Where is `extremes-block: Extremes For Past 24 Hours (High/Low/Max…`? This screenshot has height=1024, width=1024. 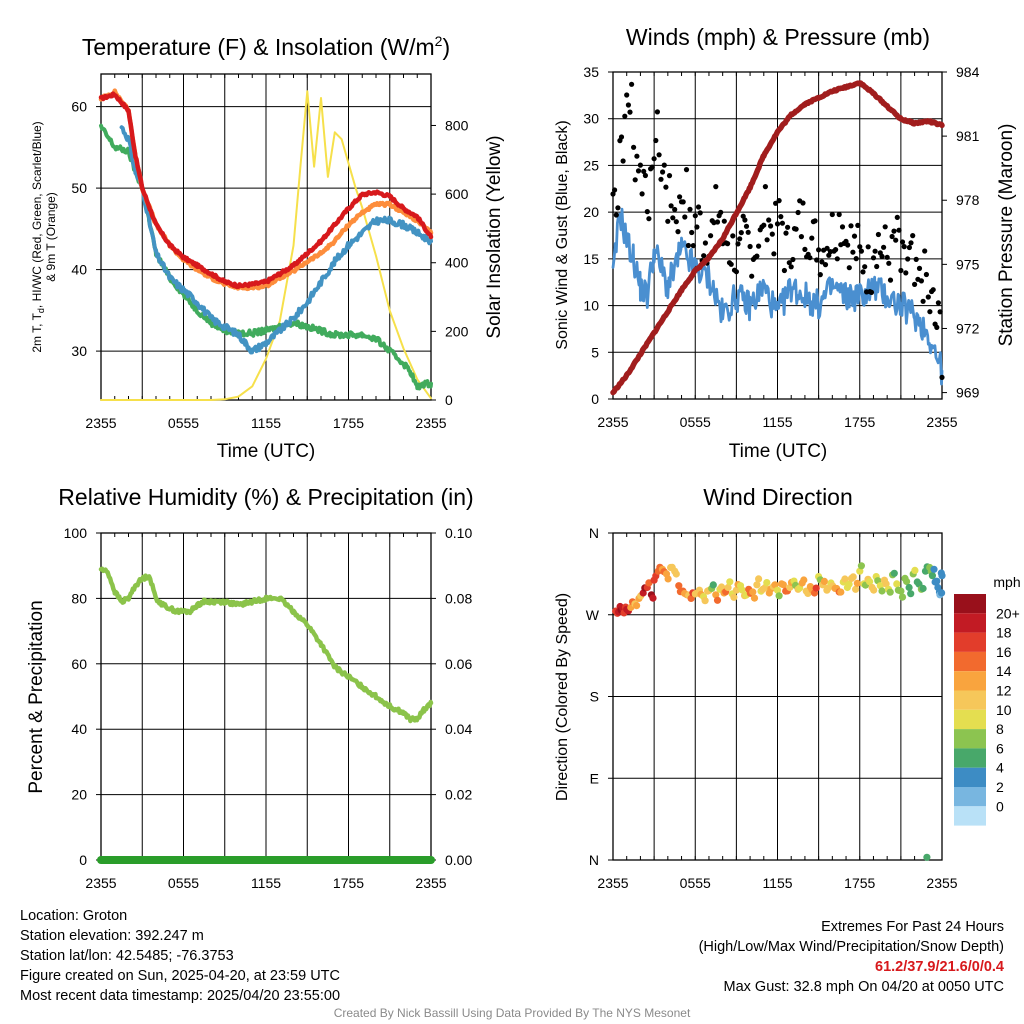 extremes-block: Extremes For Past 24 Hours (High/Low/Max… is located at coordinates (851, 957).